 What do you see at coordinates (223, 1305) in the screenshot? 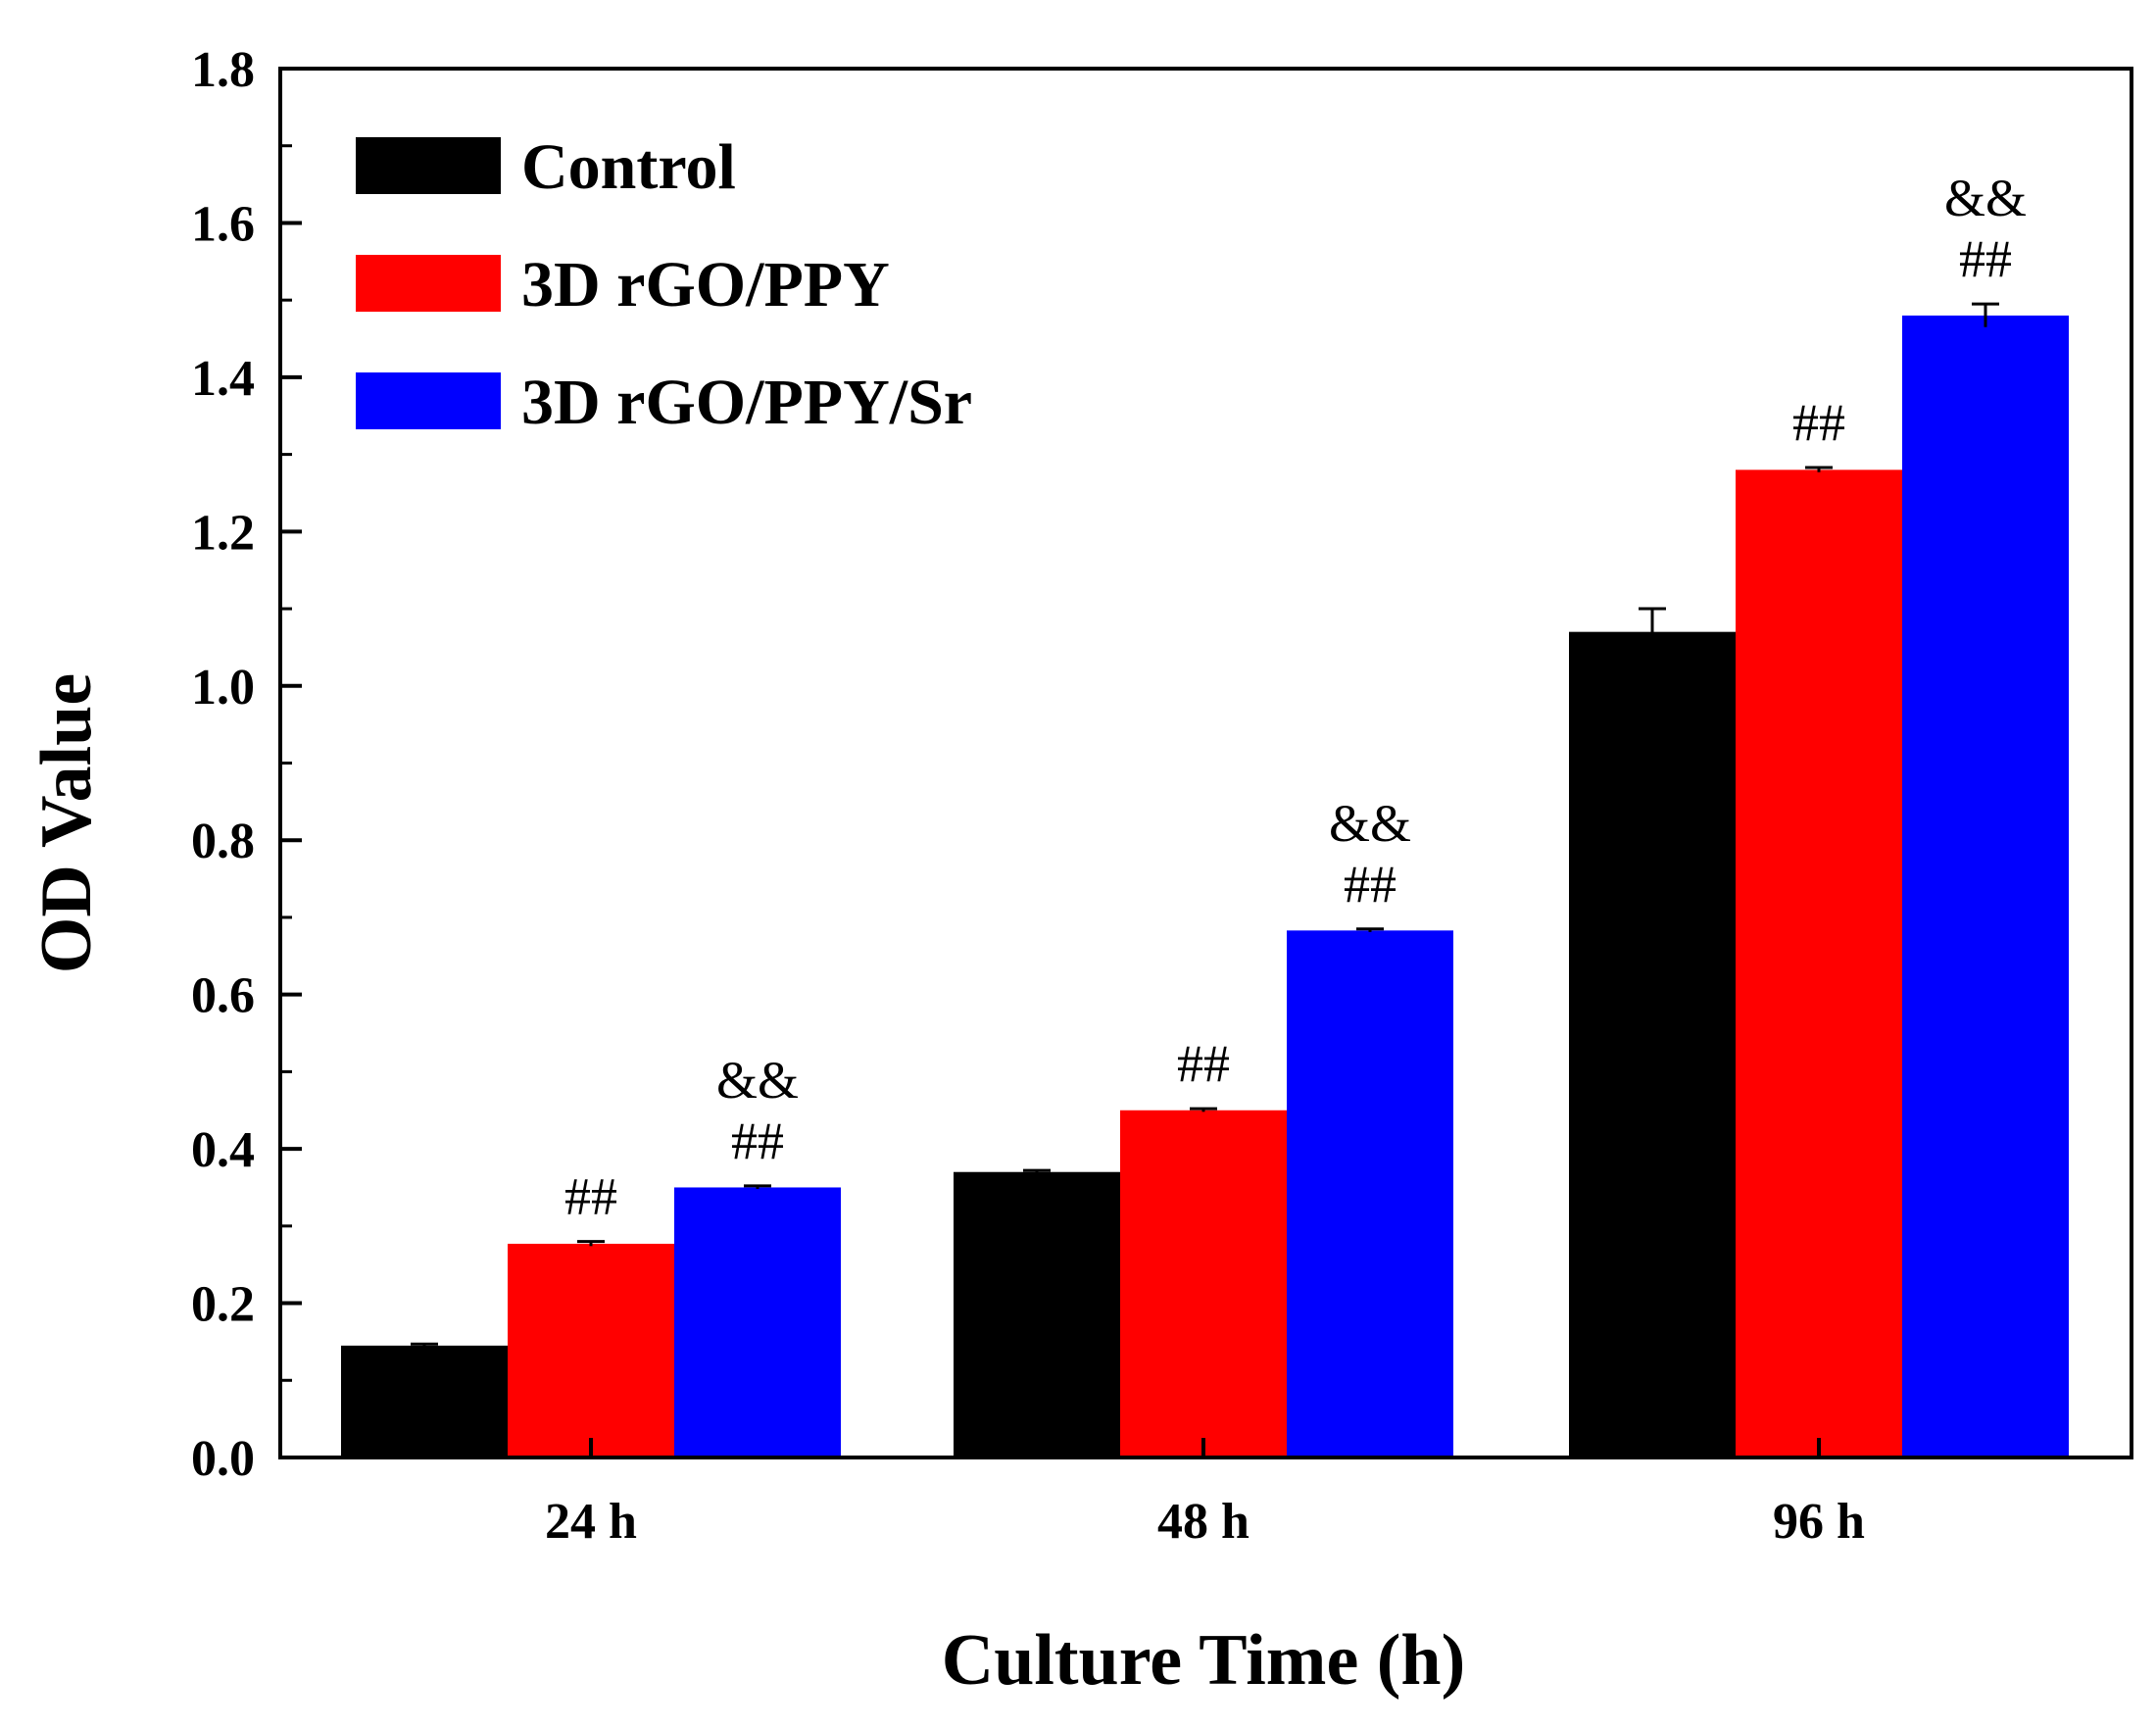
I see `y-tick-label: 0.2` at bounding box center [223, 1305].